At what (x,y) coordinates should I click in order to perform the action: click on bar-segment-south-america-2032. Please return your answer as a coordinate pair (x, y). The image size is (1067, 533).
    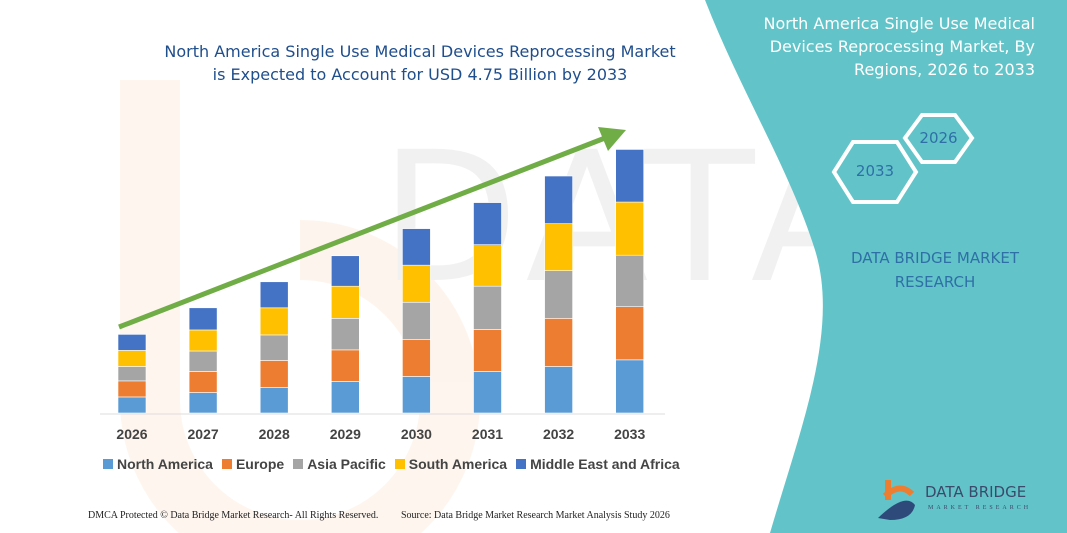
    Looking at the image, I should click on (558, 247).